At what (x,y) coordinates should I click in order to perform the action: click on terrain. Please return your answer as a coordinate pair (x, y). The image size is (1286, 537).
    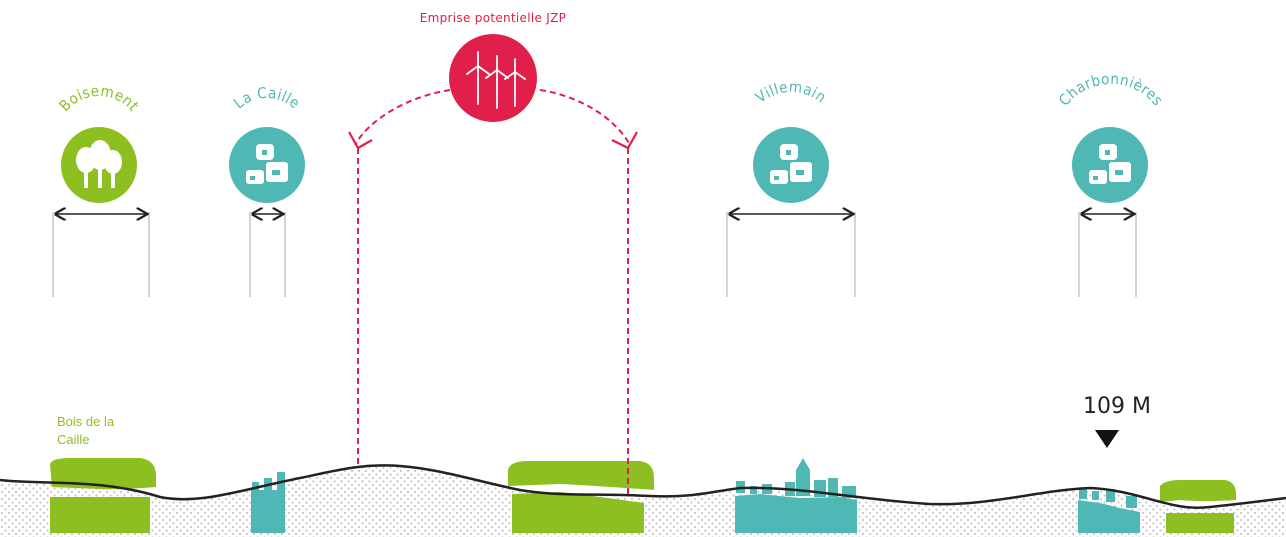
    Looking at the image, I should click on (643, 497).